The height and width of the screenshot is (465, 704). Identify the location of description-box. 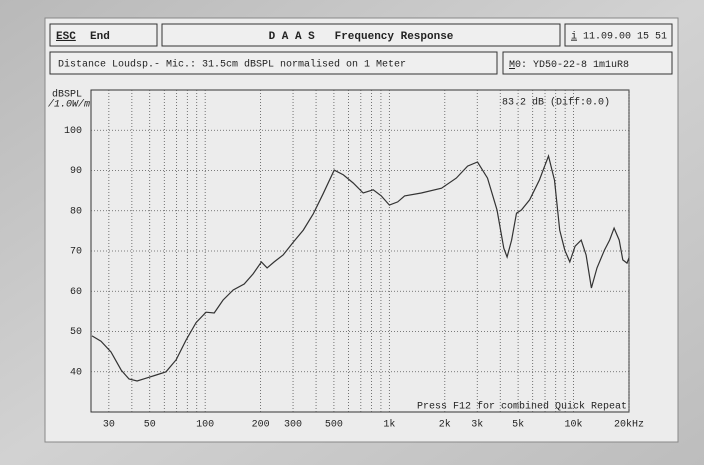
(273, 63).